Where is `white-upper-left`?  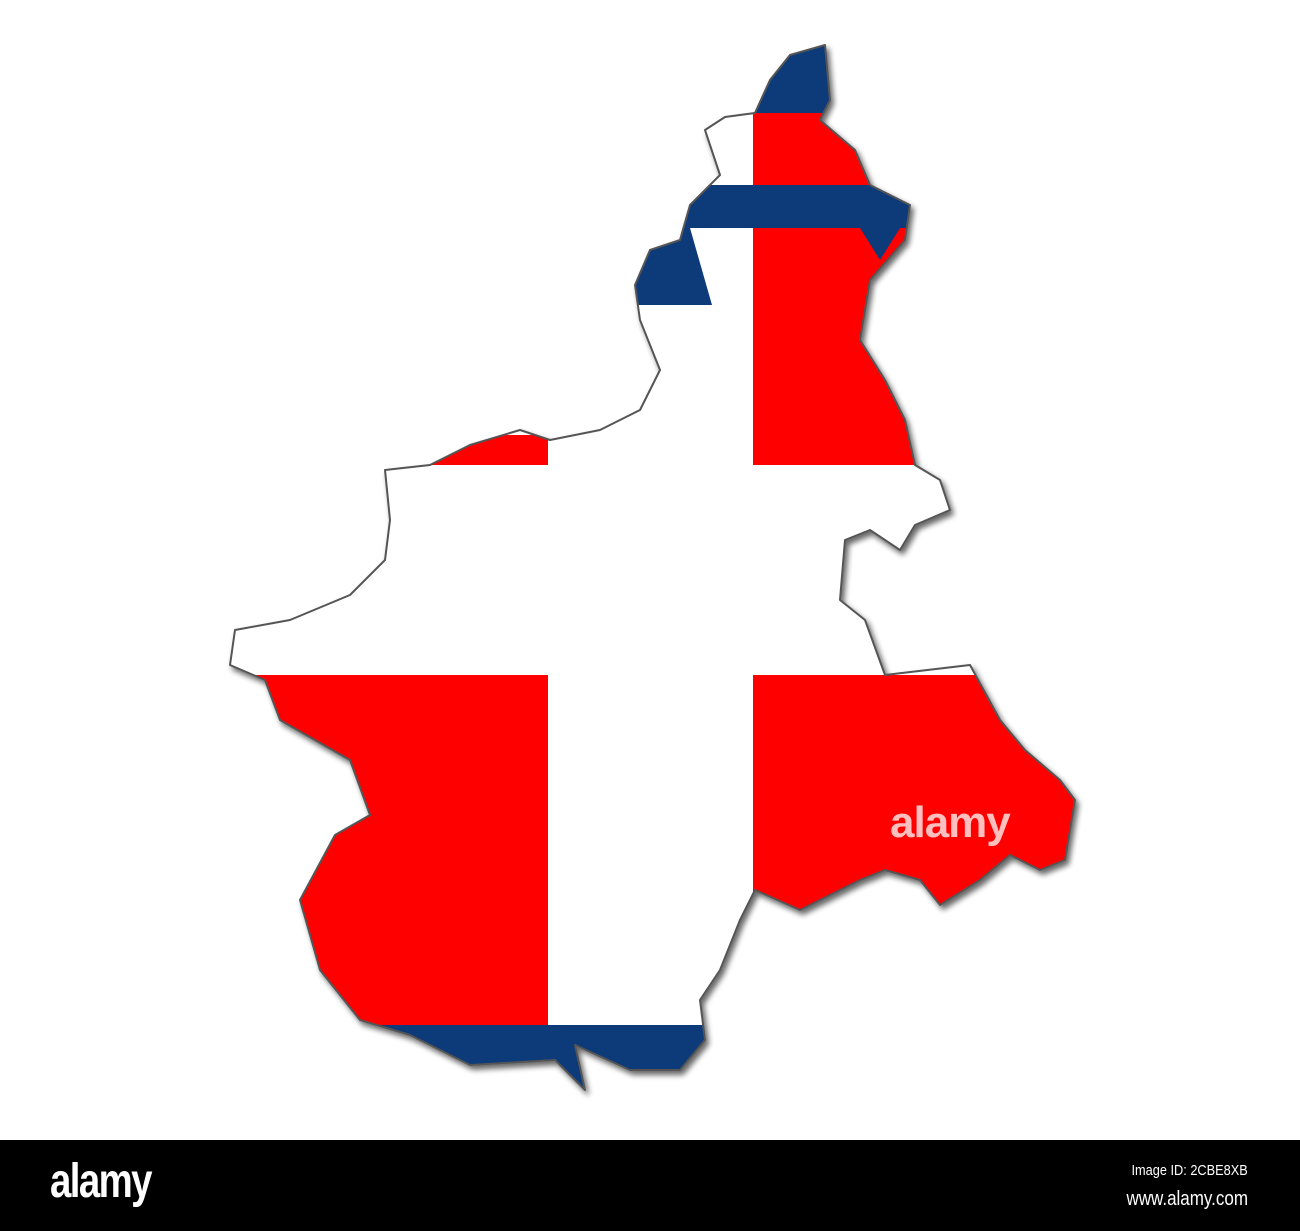
white-upper-left is located at coordinates (389, 240).